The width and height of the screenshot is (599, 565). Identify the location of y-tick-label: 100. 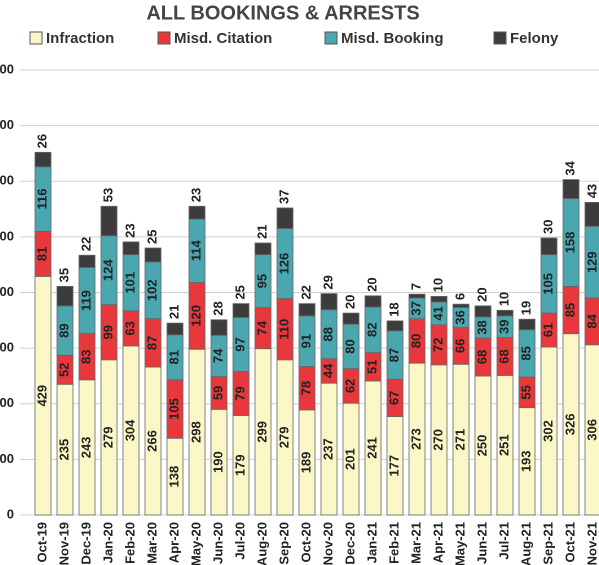
(7, 458).